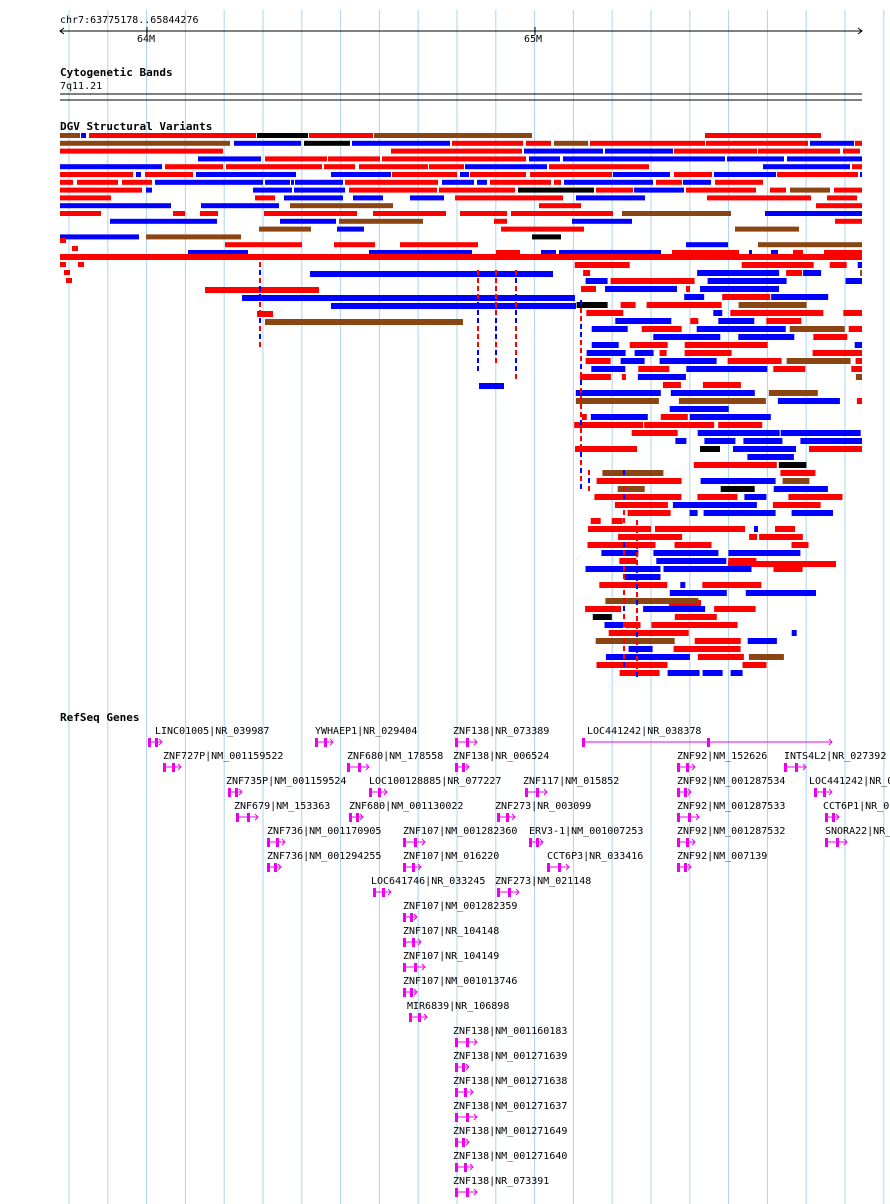 Image resolution: width=890 pixels, height=1204 pixels. Describe the element at coordinates (856, 806) in the screenshot. I see `gene-label: CCT6P1|NR_0` at that location.